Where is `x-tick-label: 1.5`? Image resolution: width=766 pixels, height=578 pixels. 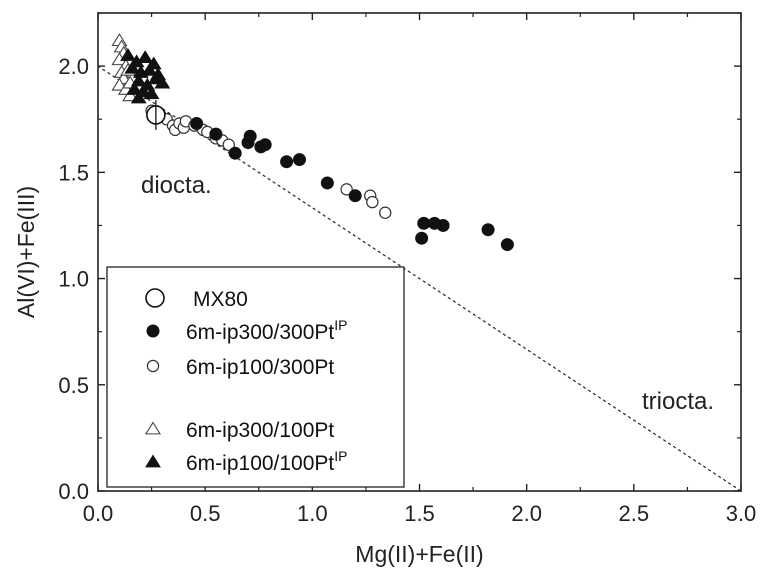
x-tick-label: 1.5 is located at coordinates (419, 513).